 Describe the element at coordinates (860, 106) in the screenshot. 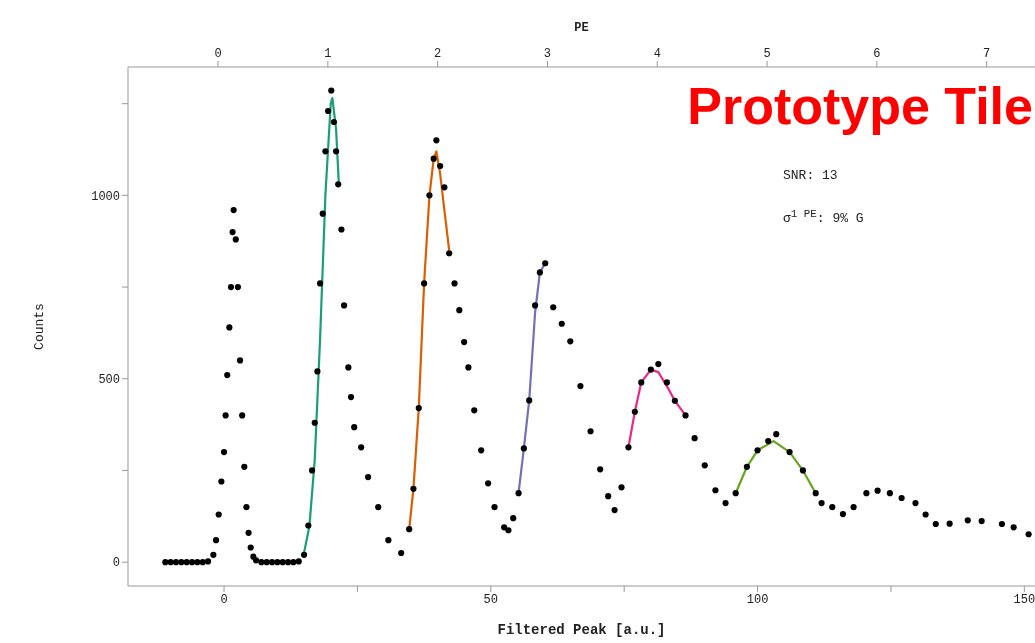

I see `annotation: Prototype Tile` at that location.